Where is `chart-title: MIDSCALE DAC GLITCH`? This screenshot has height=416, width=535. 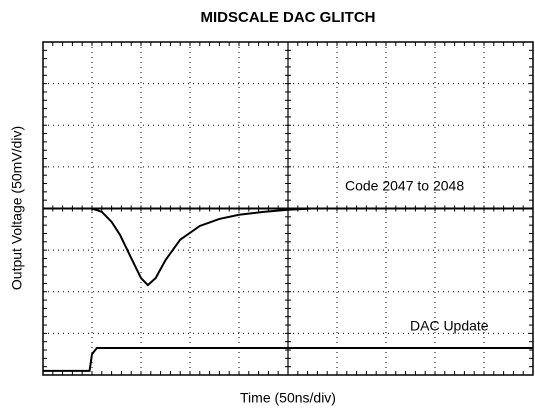
chart-title: MIDSCALE DAC GLITCH is located at coordinates (288, 17).